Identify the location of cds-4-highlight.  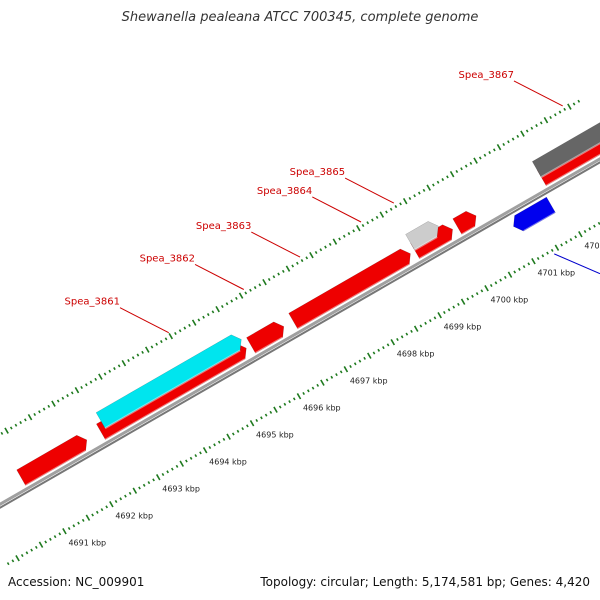
(353, 296).